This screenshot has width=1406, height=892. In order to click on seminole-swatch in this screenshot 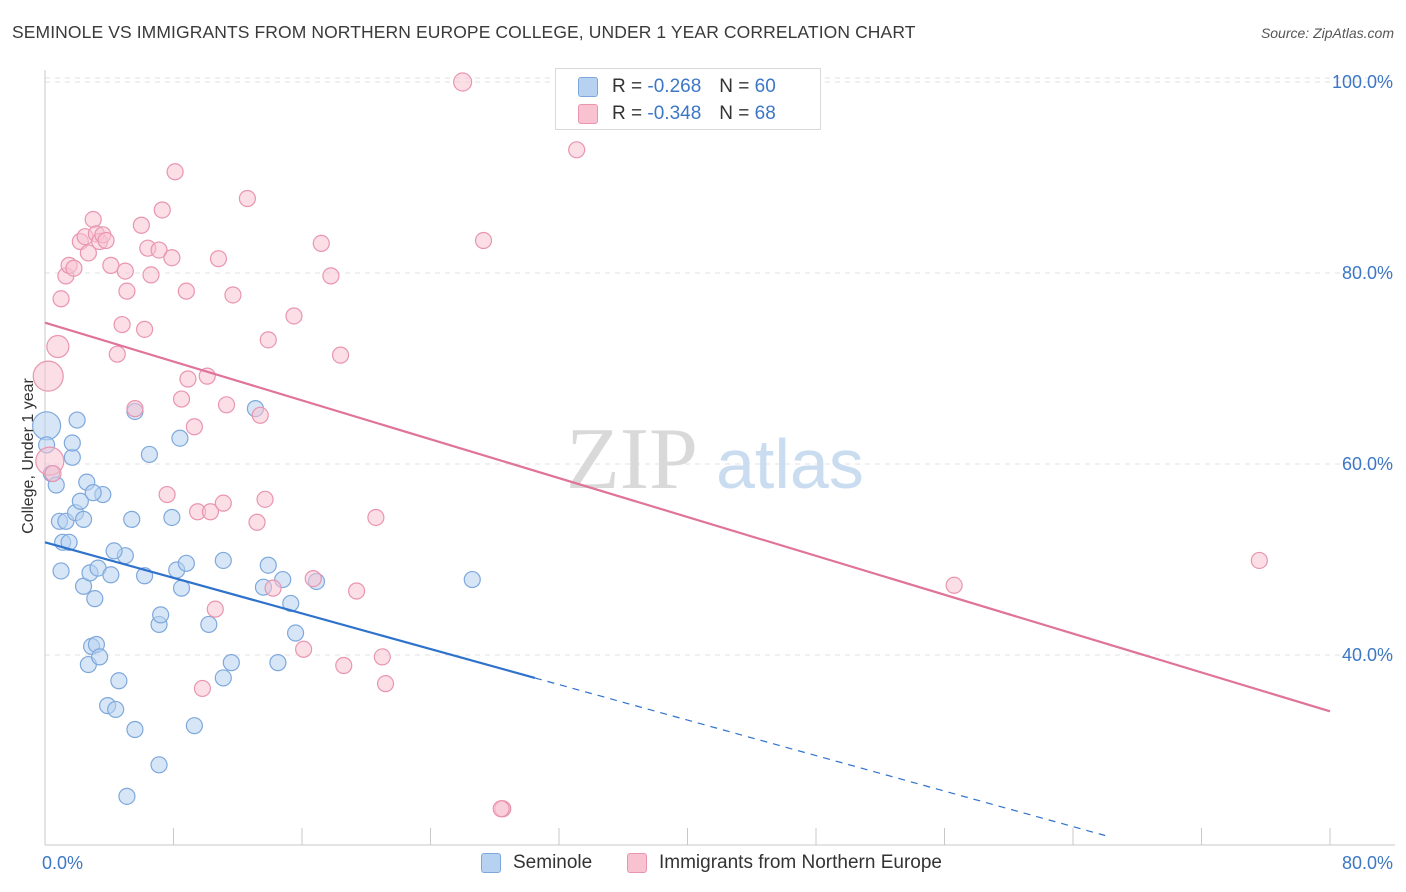, I will do `click(588, 87)`.